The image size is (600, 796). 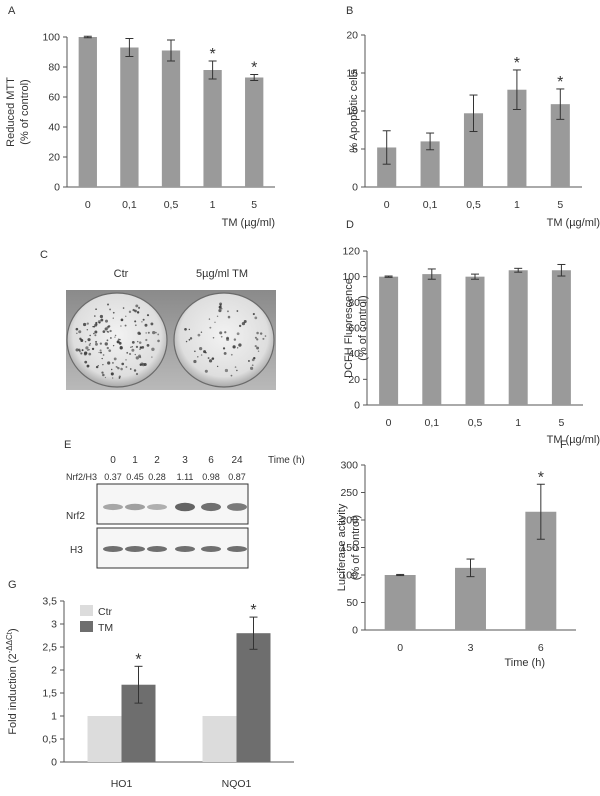 I want to click on bands-nrf2, so click(x=175, y=507).